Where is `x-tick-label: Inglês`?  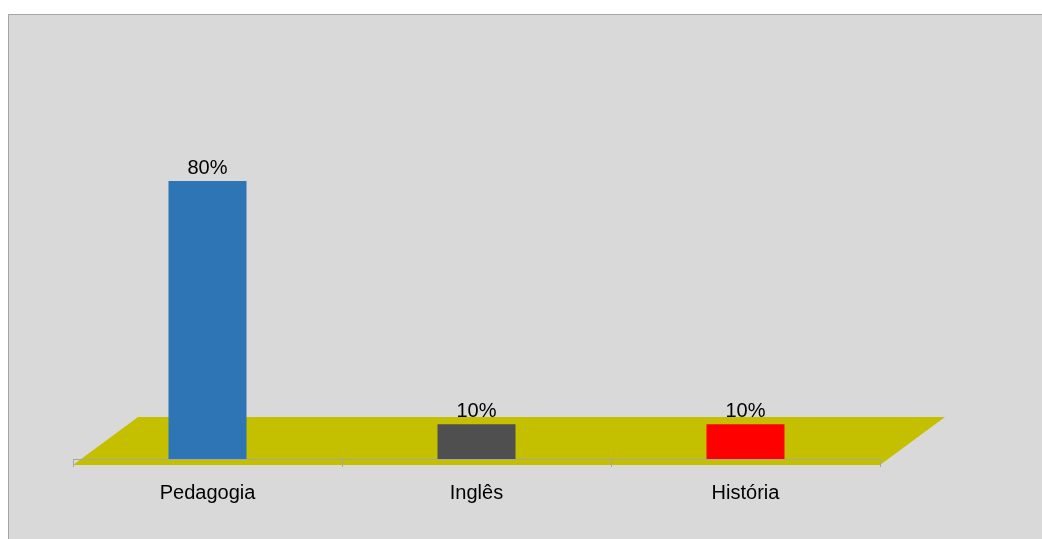
x-tick-label: Inglês is located at coordinates (476, 491).